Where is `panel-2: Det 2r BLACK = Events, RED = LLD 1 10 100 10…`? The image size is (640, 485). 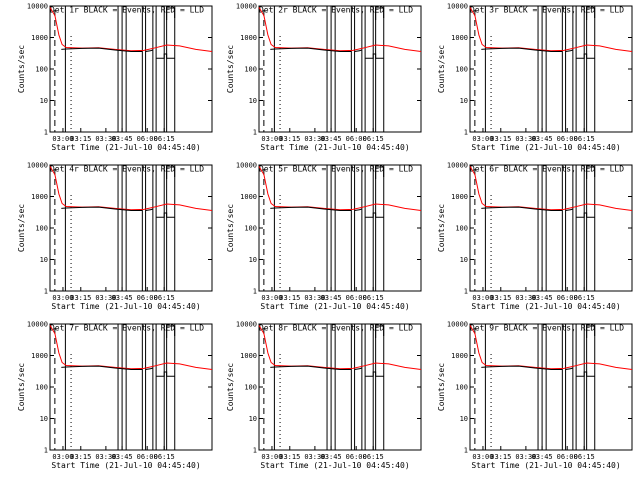 panel-2: Det 2r BLACK = Events, RED = LLD 1 10 100 10… is located at coordinates (324, 77).